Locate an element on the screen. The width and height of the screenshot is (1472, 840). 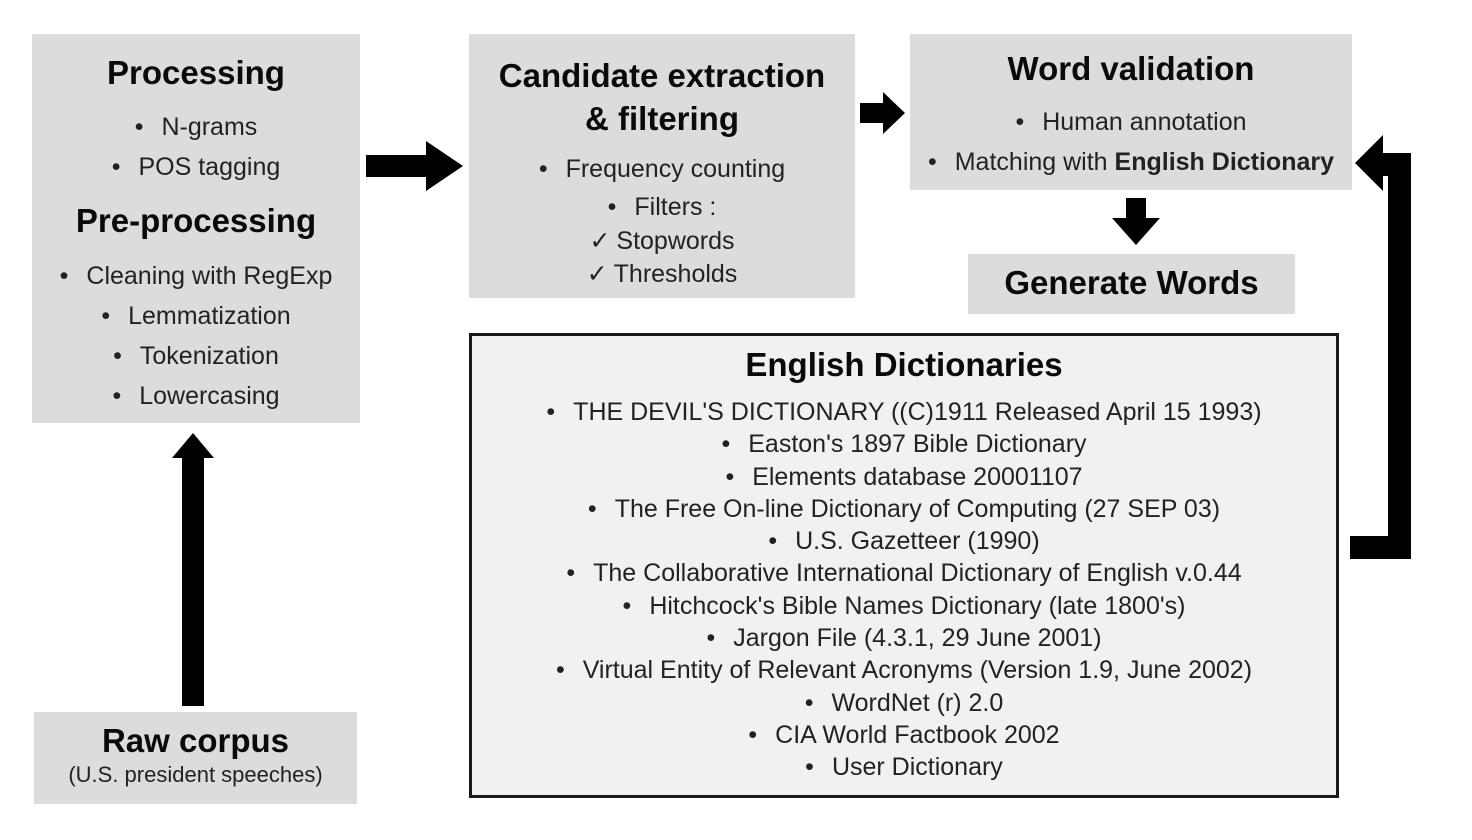
list-item: • Tokenization is located at coordinates (196, 356).